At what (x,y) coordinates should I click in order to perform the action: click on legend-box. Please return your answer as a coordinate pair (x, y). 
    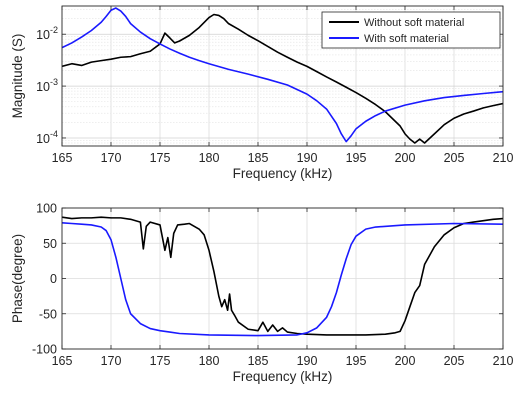
    Looking at the image, I should click on (411, 30).